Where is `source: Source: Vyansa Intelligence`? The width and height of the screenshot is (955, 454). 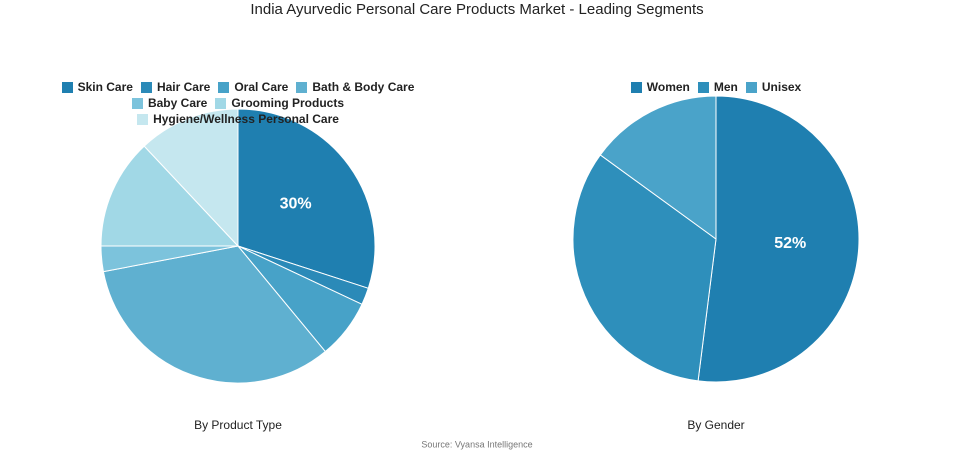 source: Source: Vyansa Intelligence is located at coordinates (476, 444).